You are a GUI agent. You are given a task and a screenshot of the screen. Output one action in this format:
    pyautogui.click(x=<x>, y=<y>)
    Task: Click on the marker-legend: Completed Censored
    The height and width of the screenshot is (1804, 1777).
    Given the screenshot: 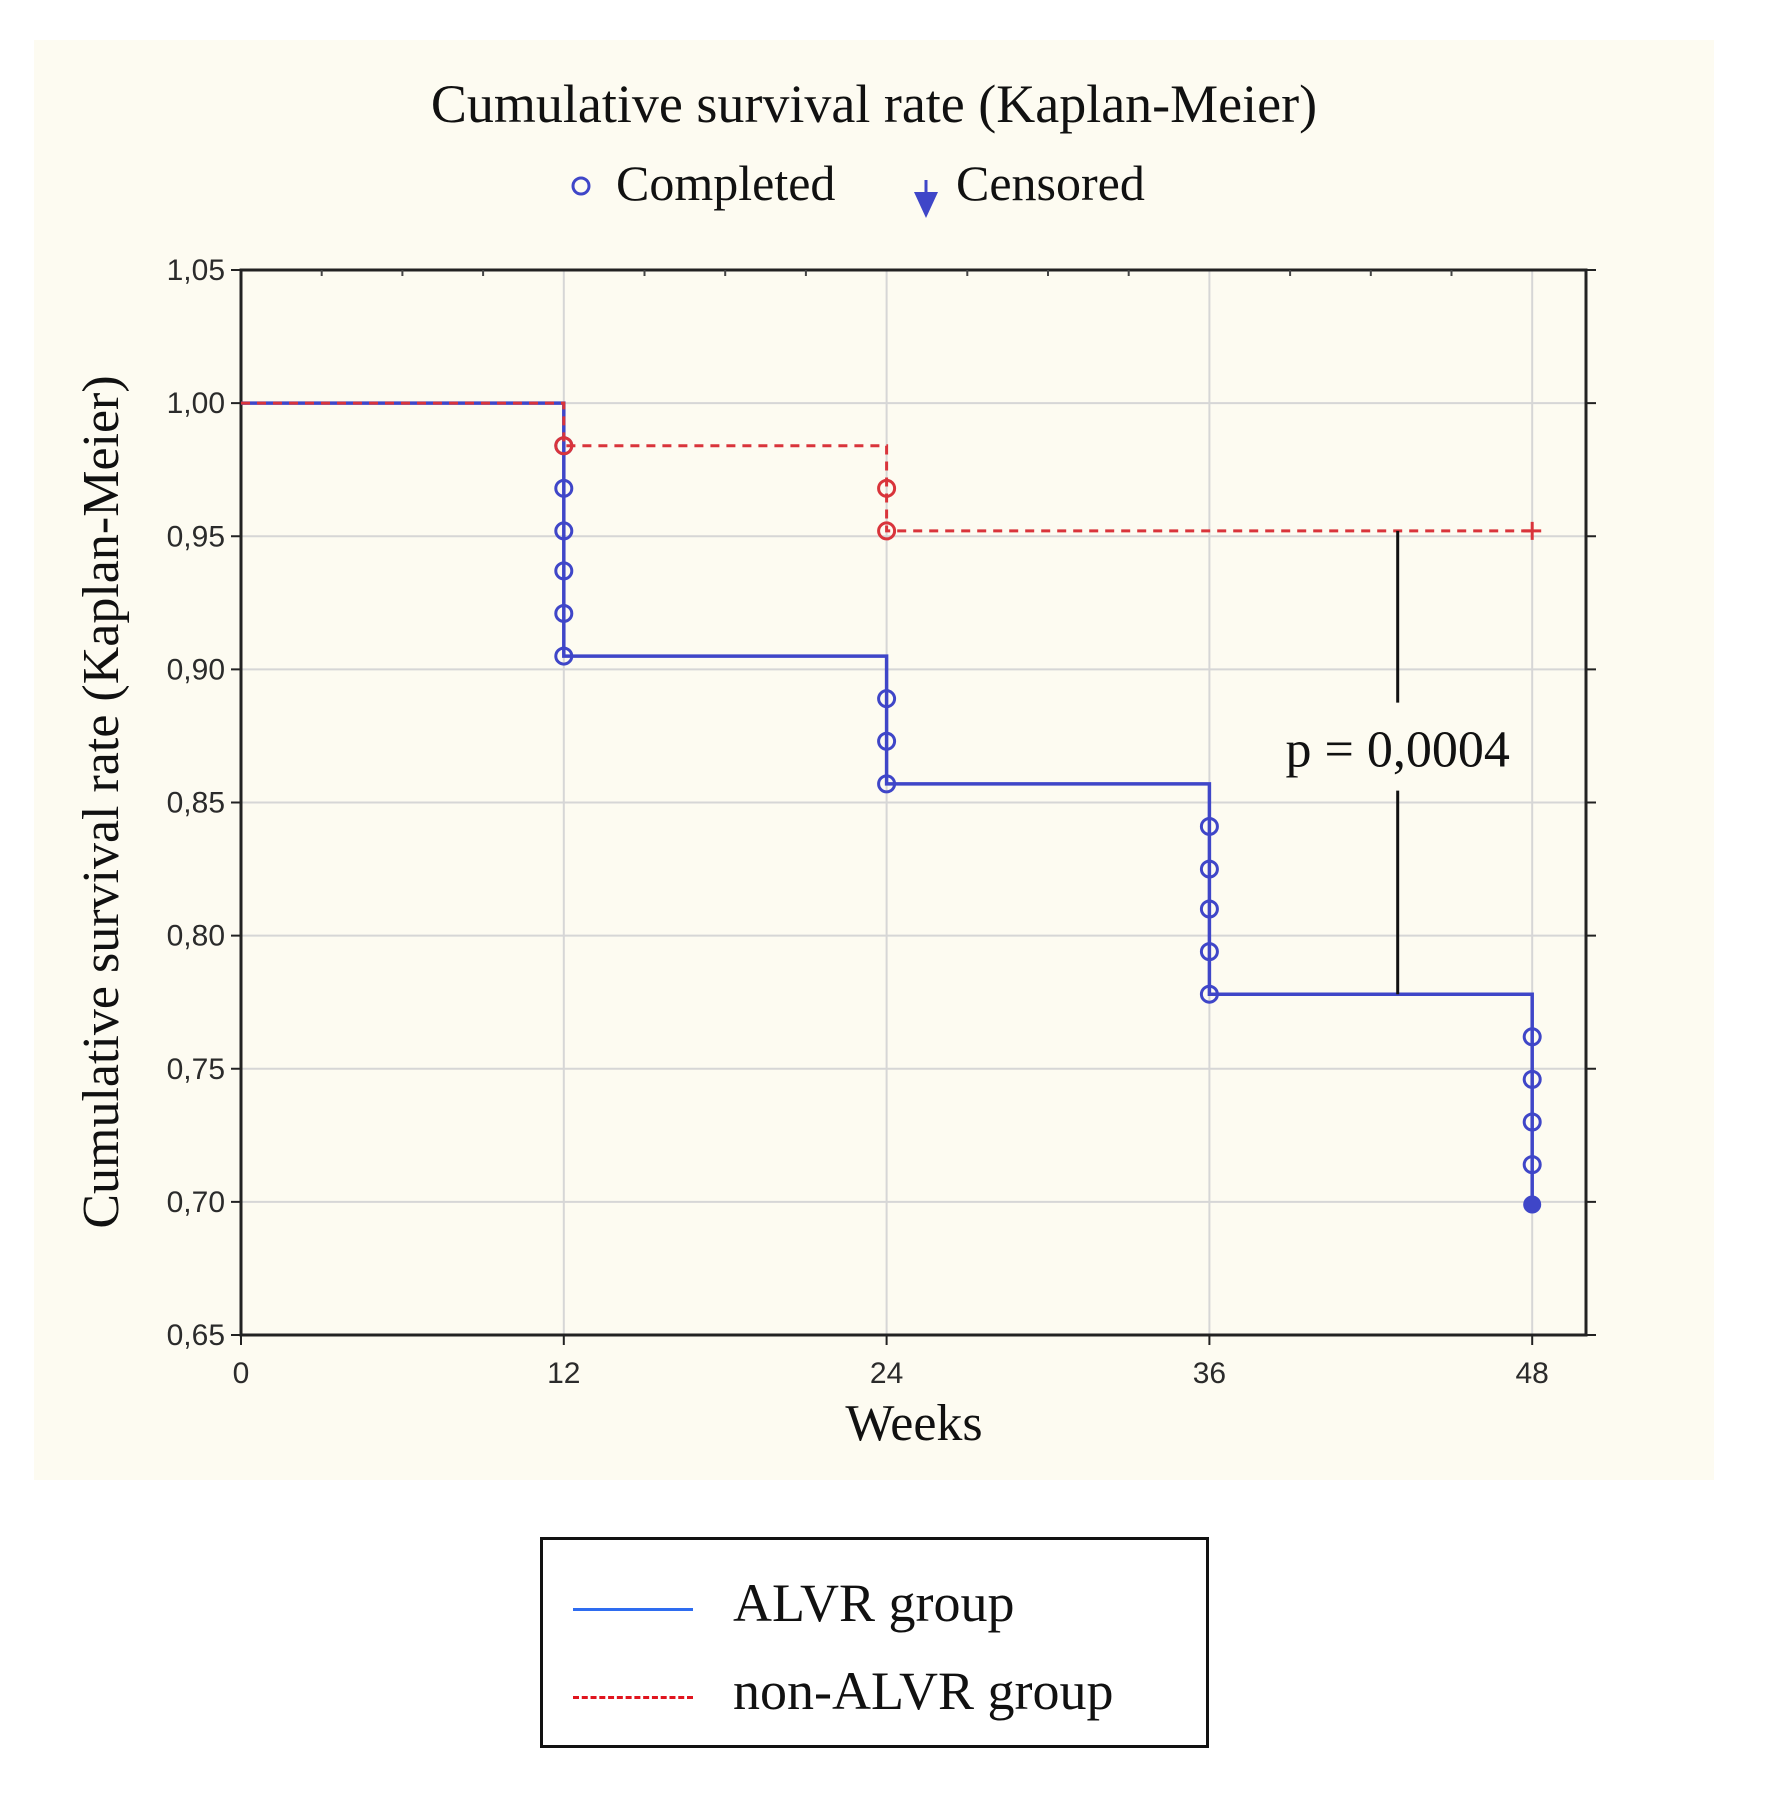 What is the action you would take?
    pyautogui.click(x=858, y=186)
    